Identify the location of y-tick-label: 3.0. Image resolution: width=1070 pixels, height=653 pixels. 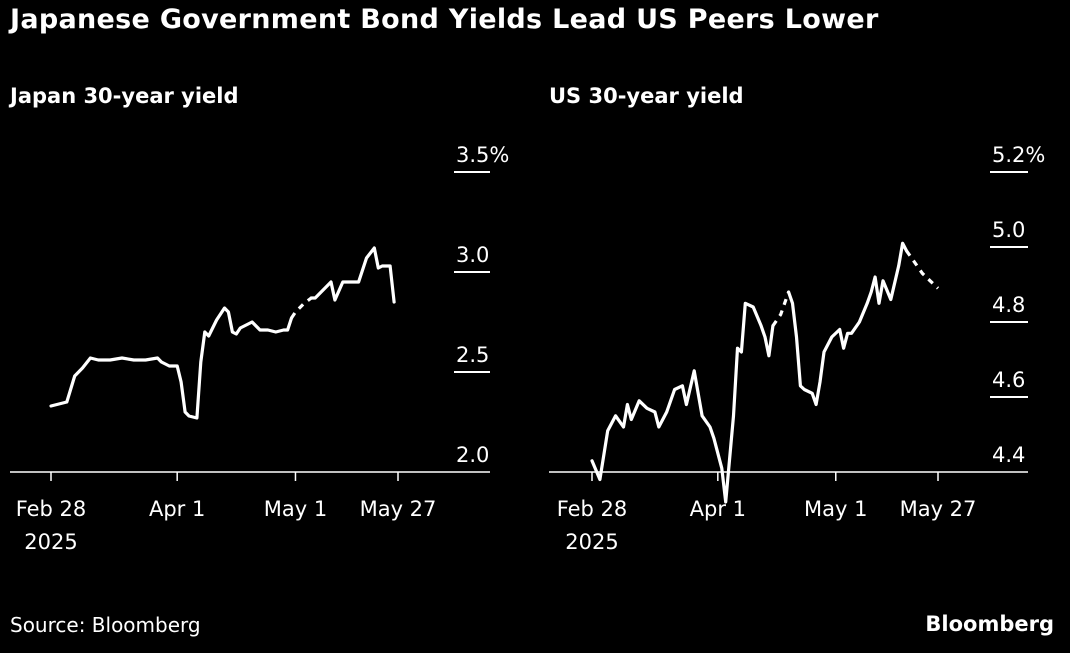
(472, 255).